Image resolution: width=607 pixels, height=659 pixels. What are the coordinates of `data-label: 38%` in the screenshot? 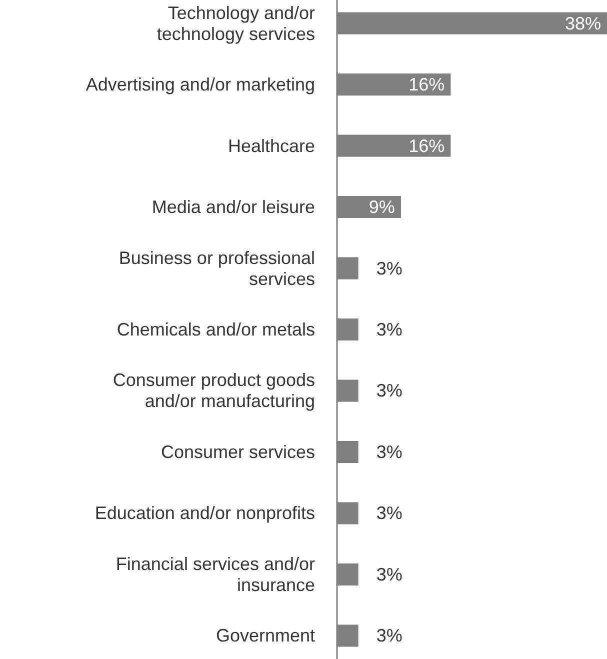 It's located at (582, 23).